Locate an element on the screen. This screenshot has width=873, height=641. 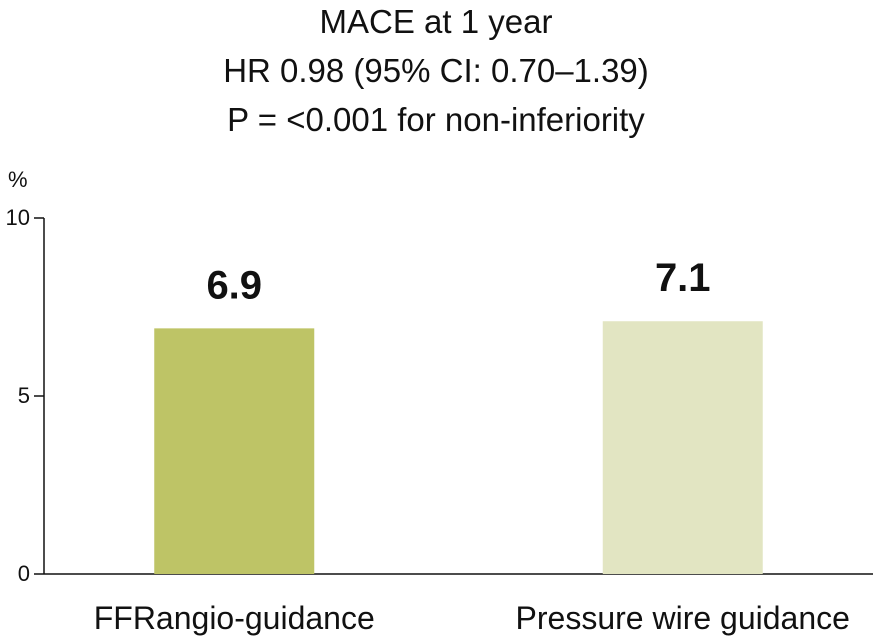
y-axis-unit-label: % is located at coordinates (18, 179).